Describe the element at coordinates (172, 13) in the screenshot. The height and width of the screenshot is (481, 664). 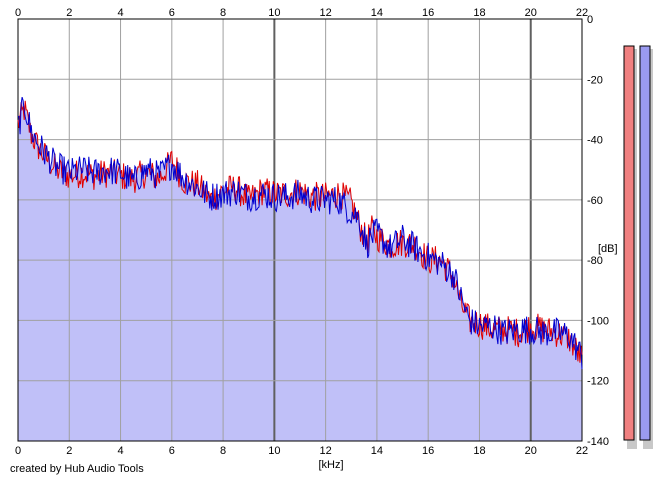
I see `x-tick-label-top: 6` at that location.